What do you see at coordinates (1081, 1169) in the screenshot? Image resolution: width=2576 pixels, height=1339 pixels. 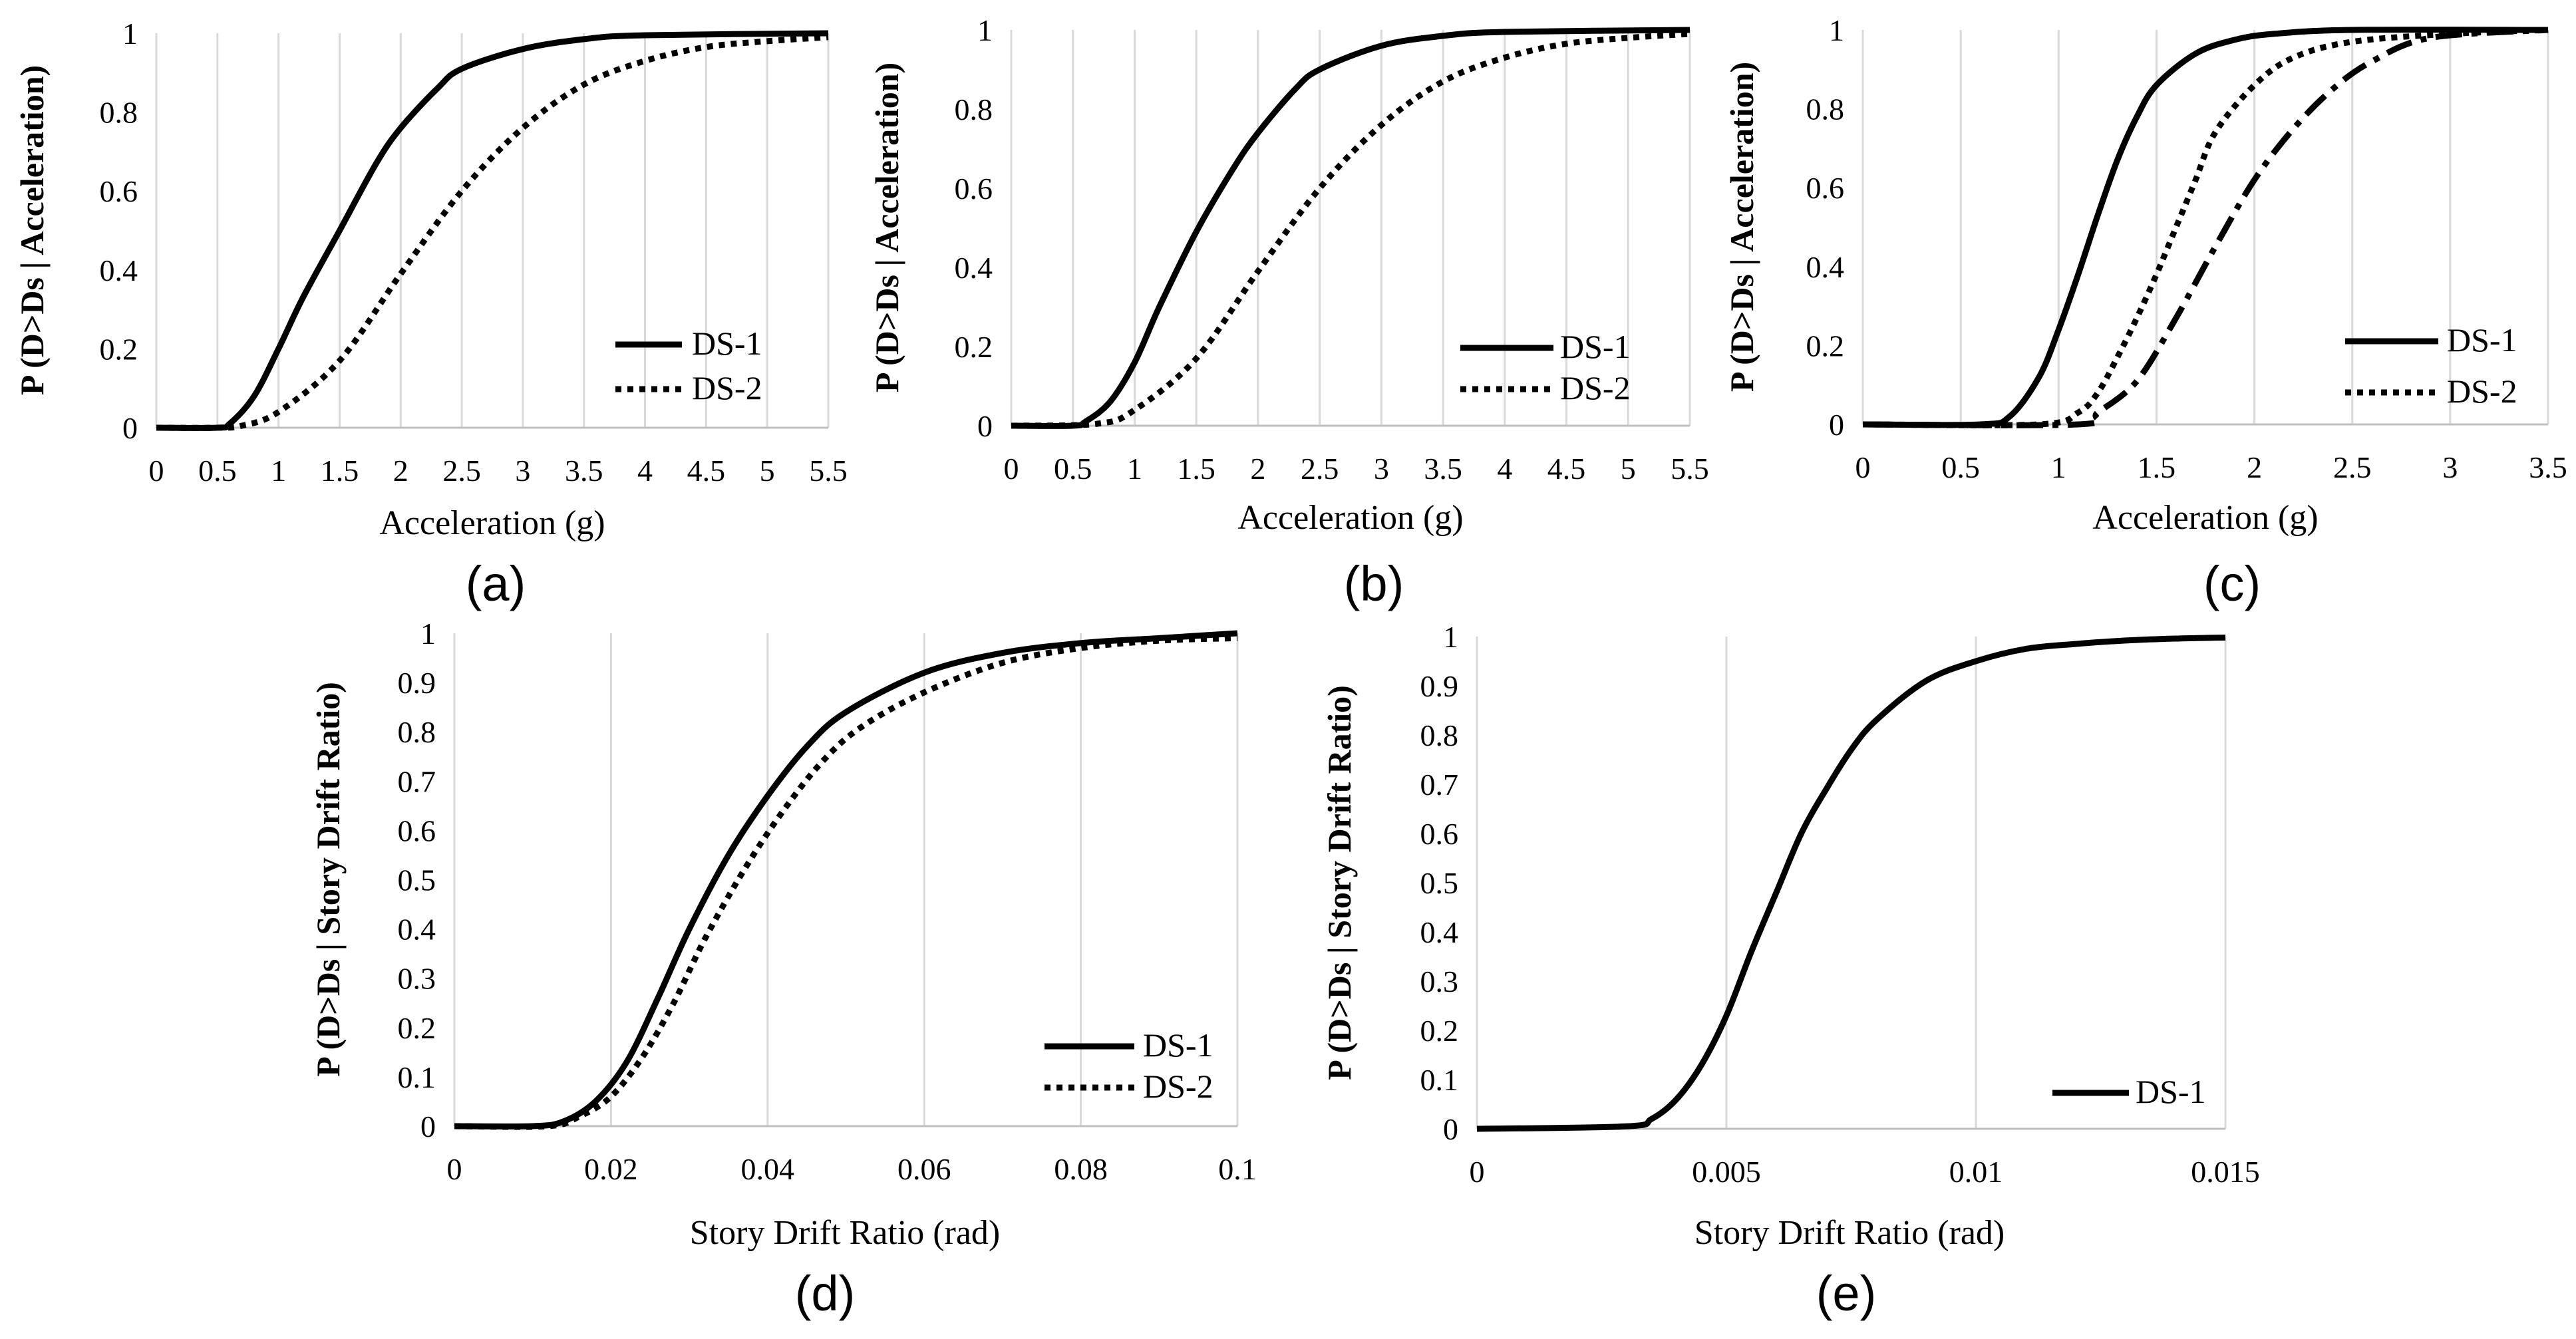 I see `x-tick-label: 0.08` at bounding box center [1081, 1169].